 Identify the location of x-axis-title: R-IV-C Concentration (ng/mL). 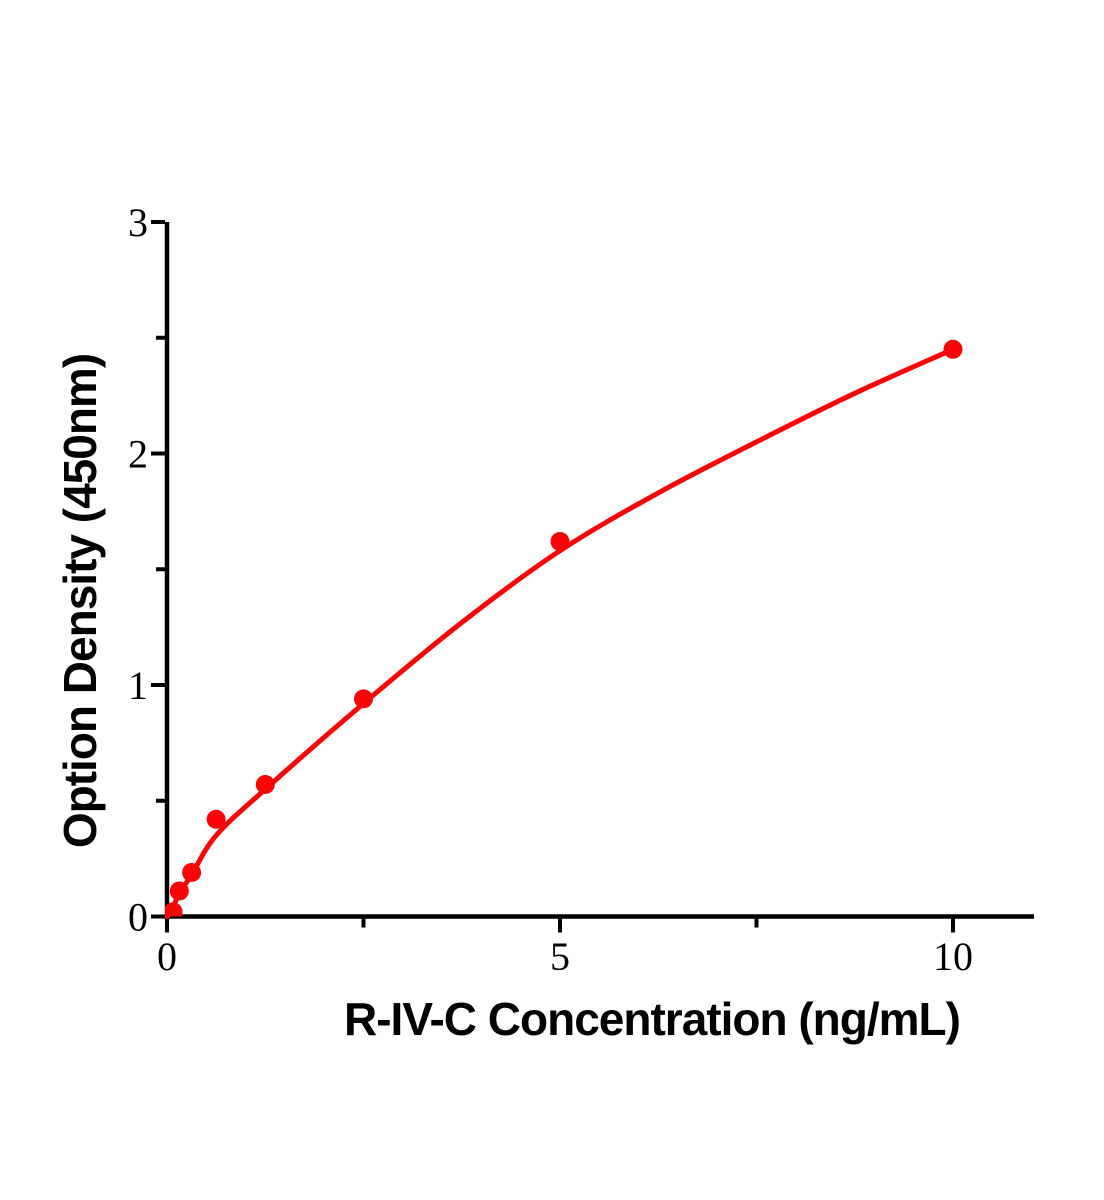
(652, 1019).